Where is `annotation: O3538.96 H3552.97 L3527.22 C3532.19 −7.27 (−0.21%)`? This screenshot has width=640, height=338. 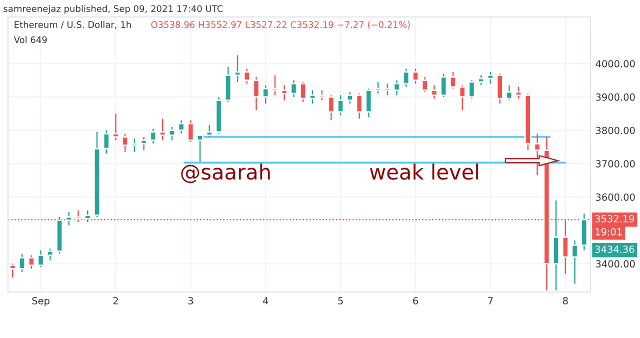 annotation: O3538.96 H3552.97 L3527.22 C3532.19 −7.27 (−0.21%) is located at coordinates (280, 25).